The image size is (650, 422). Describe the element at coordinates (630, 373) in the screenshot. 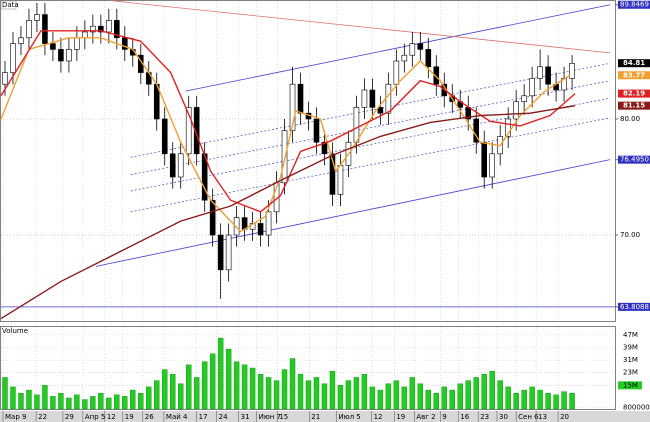

I see `volume-tick-label: 23M` at that location.